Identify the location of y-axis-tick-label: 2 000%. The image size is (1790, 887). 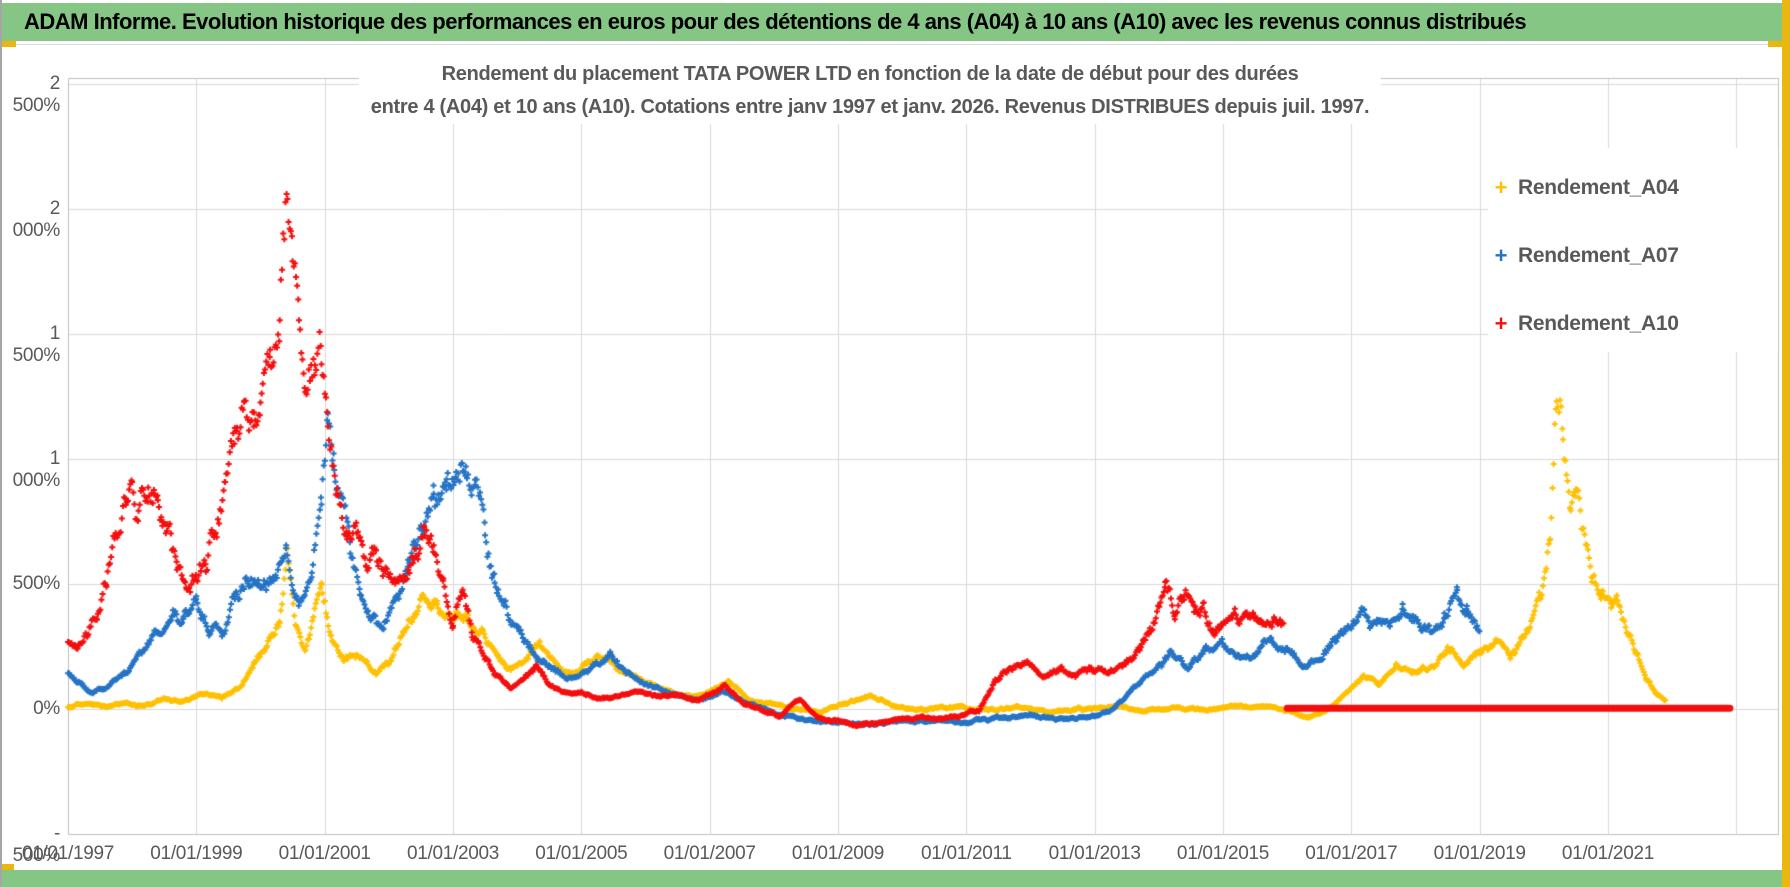
(36, 219).